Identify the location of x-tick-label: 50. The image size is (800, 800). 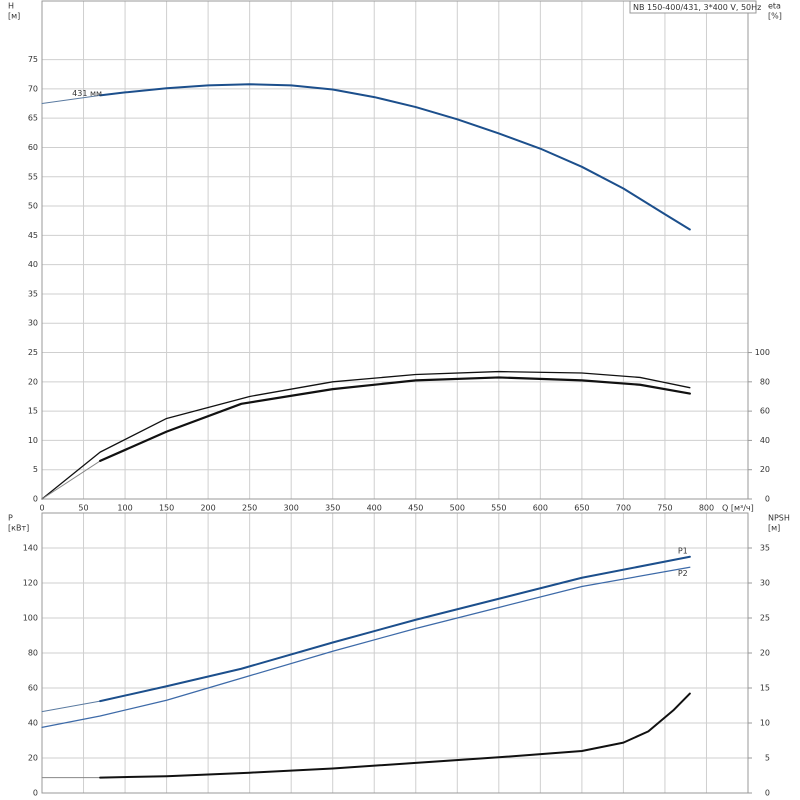
(83, 508).